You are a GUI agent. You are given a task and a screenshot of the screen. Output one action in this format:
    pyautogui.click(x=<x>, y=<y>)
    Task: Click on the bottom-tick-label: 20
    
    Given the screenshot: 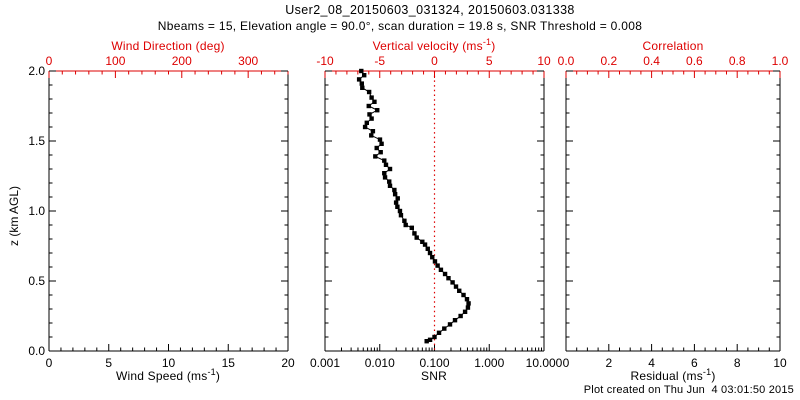 What is the action you would take?
    pyautogui.click(x=288, y=363)
    